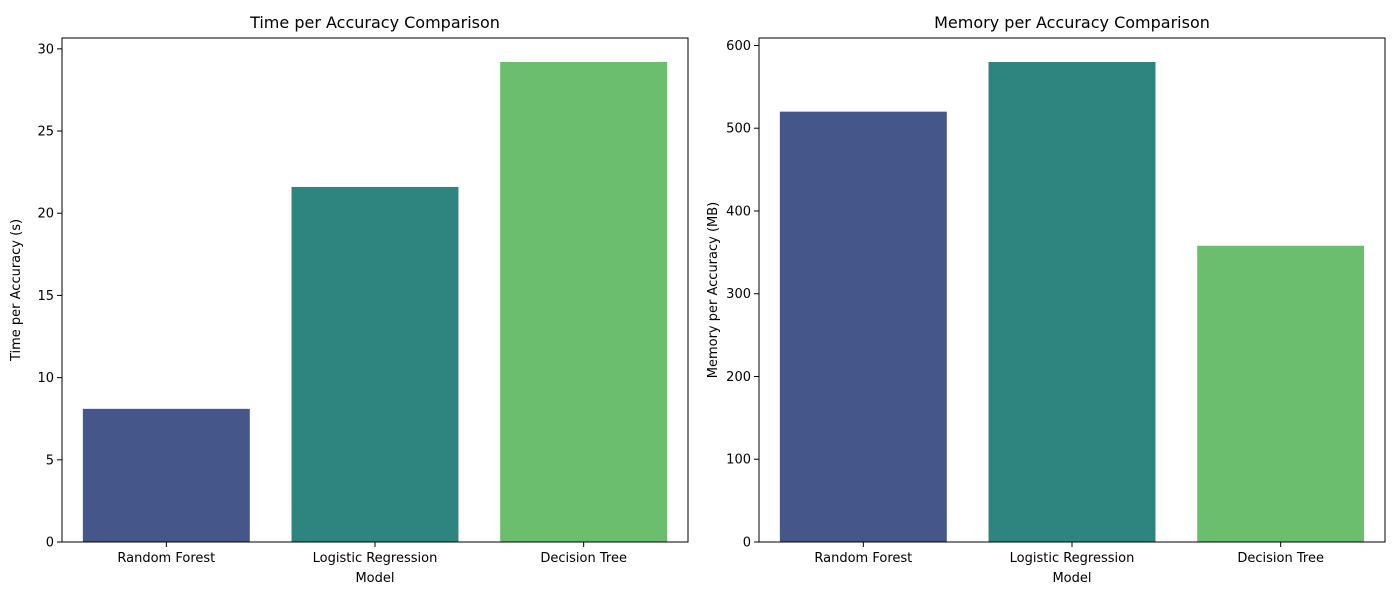 Image resolution: width=1400 pixels, height=600 pixels. I want to click on y-tick-label: 15, so click(45, 296).